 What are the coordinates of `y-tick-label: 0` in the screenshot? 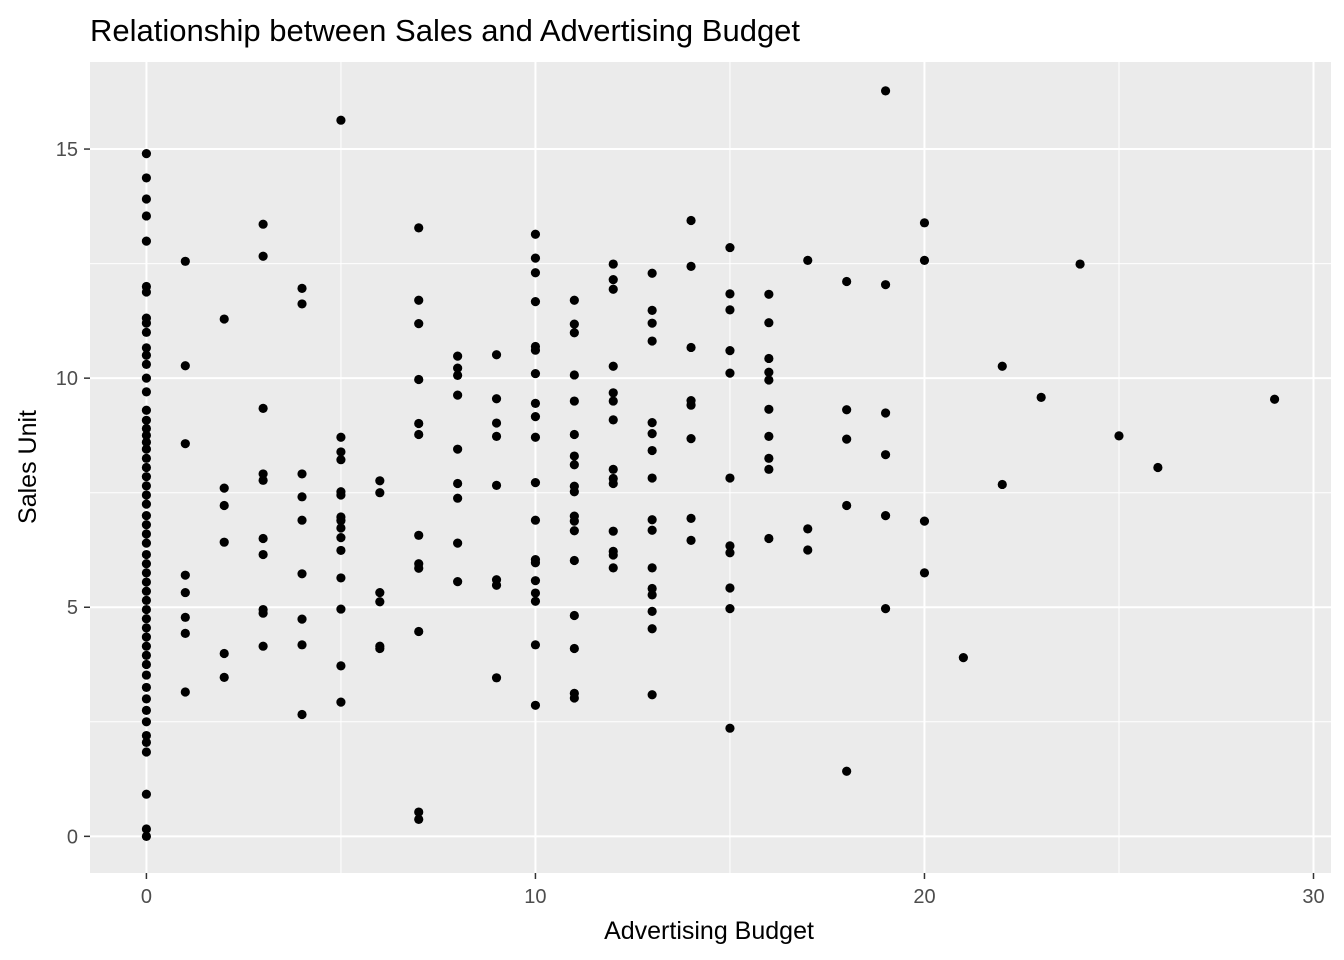 It's located at (72, 837).